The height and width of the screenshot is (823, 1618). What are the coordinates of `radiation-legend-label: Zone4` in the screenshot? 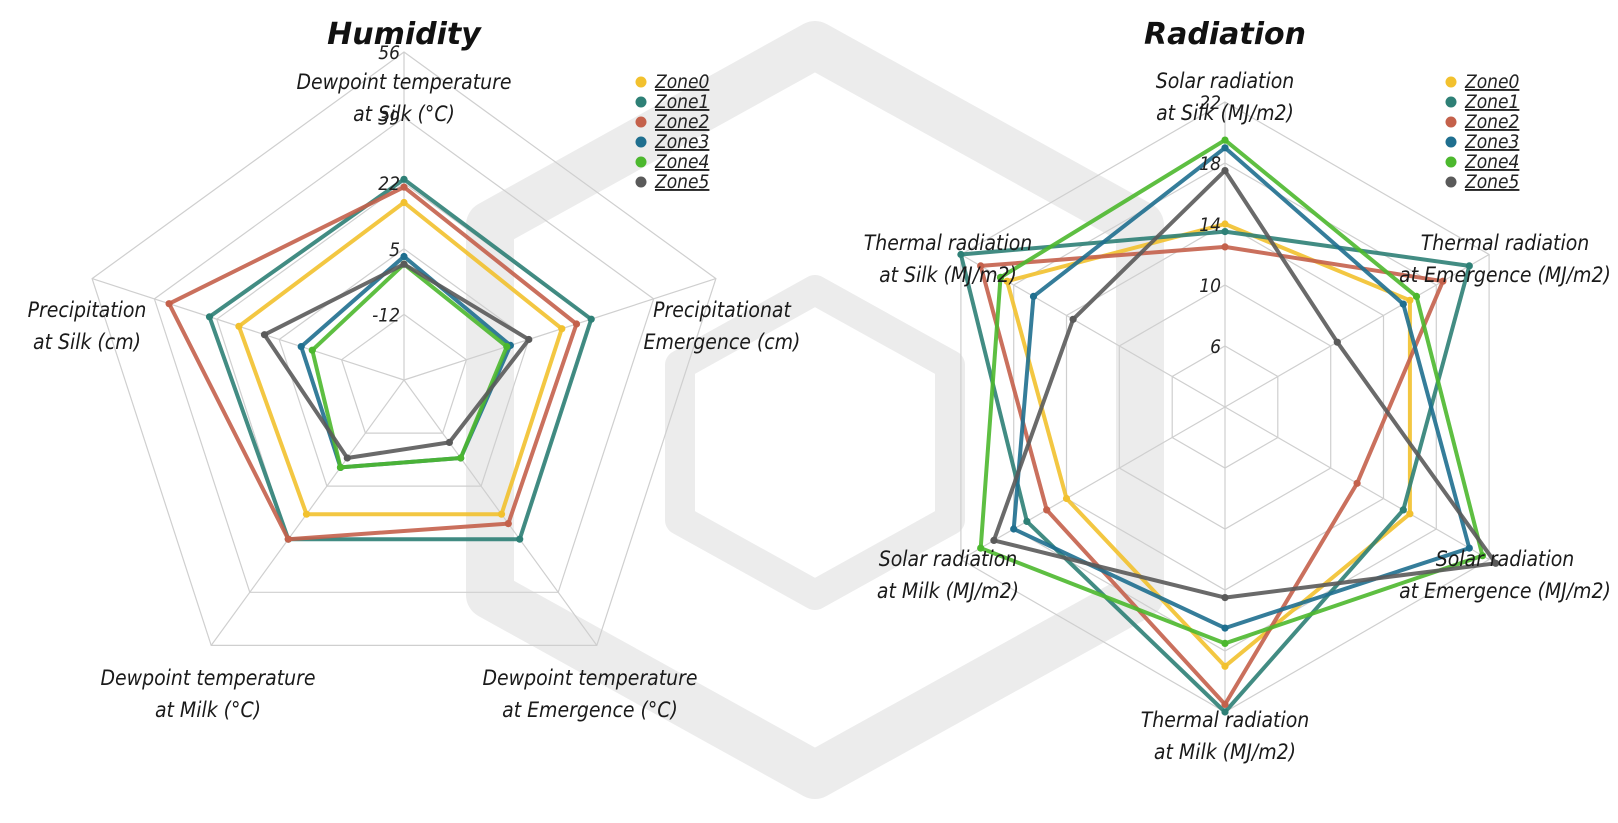 It's located at (1491, 162).